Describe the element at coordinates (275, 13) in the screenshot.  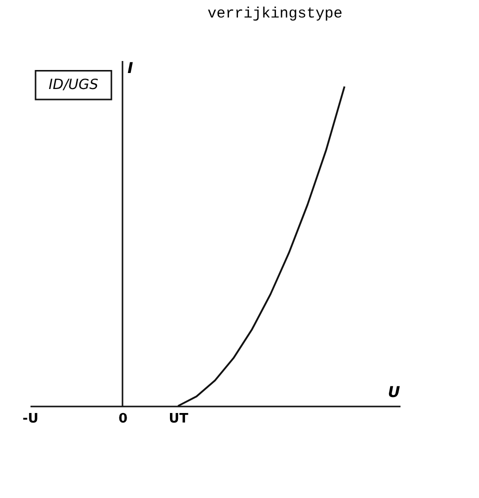
I see `chart-title: verrijkingstype` at that location.